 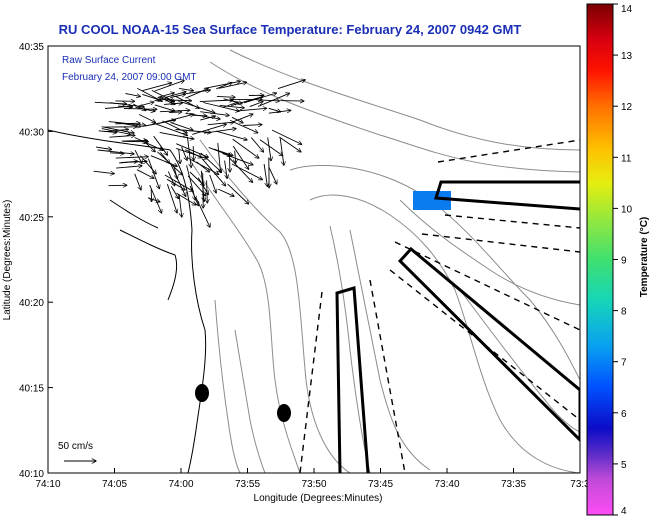 What do you see at coordinates (627, 9) in the screenshot?
I see `colorbar-tick-label: 14` at bounding box center [627, 9].